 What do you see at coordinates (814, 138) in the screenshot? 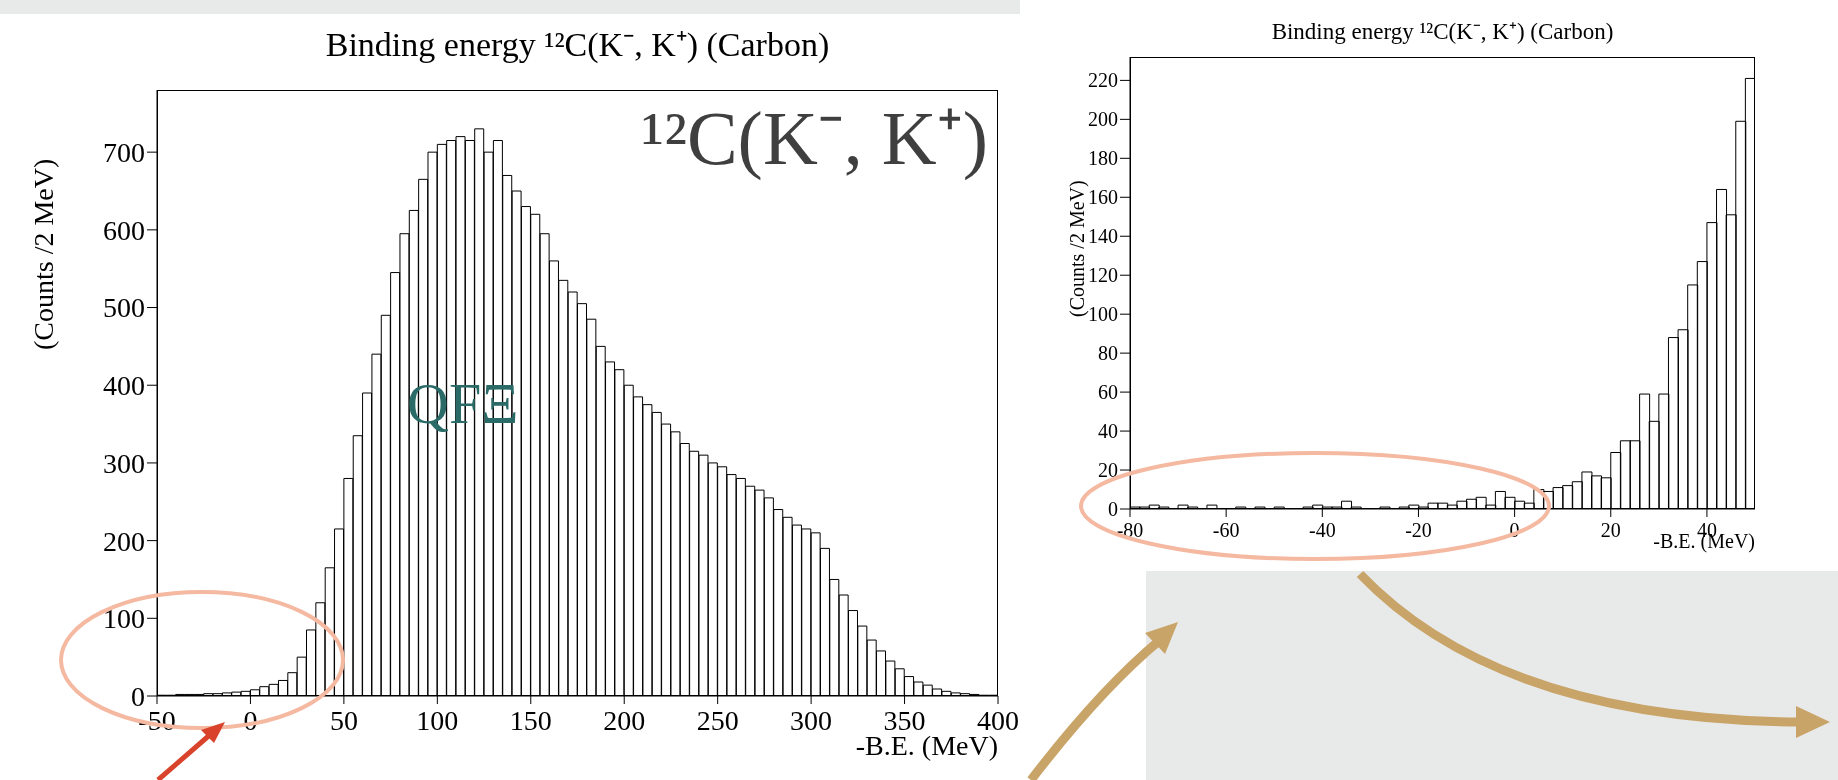
I see `annotation: ¹²C(K⁻, K⁺)` at bounding box center [814, 138].